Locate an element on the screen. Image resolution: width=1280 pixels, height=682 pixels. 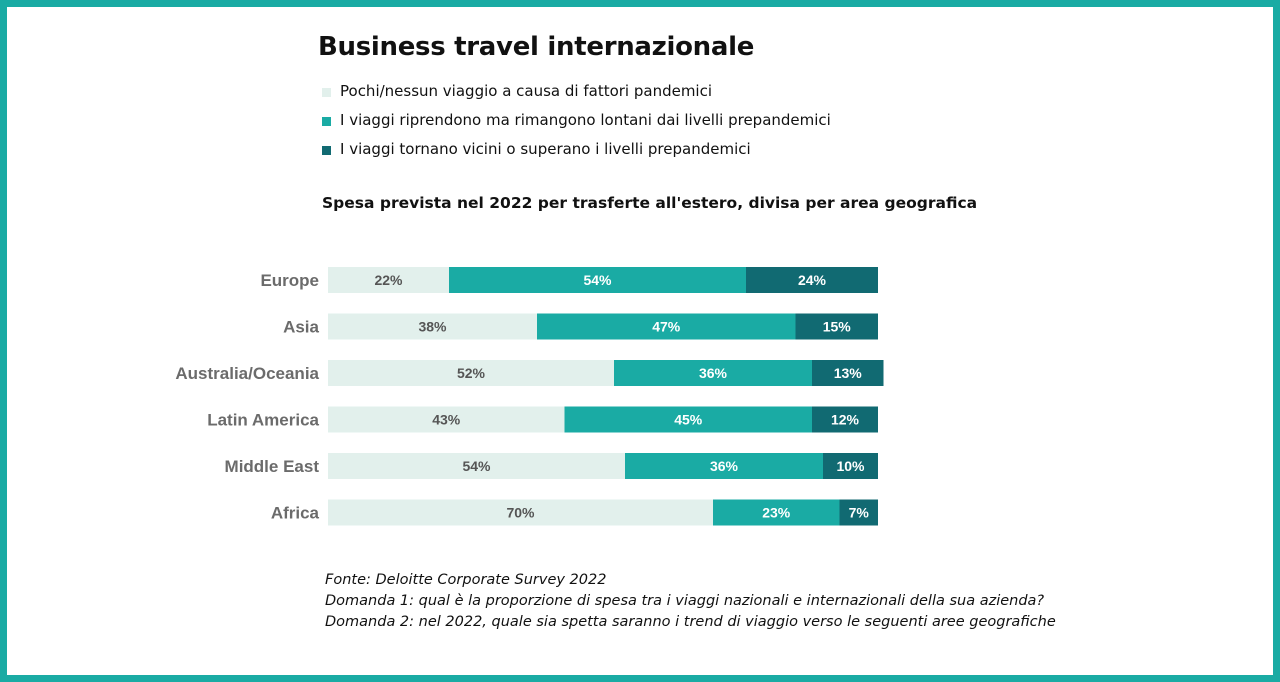
data-label-australia-oceania-series-3: 13% is located at coordinates (848, 373).